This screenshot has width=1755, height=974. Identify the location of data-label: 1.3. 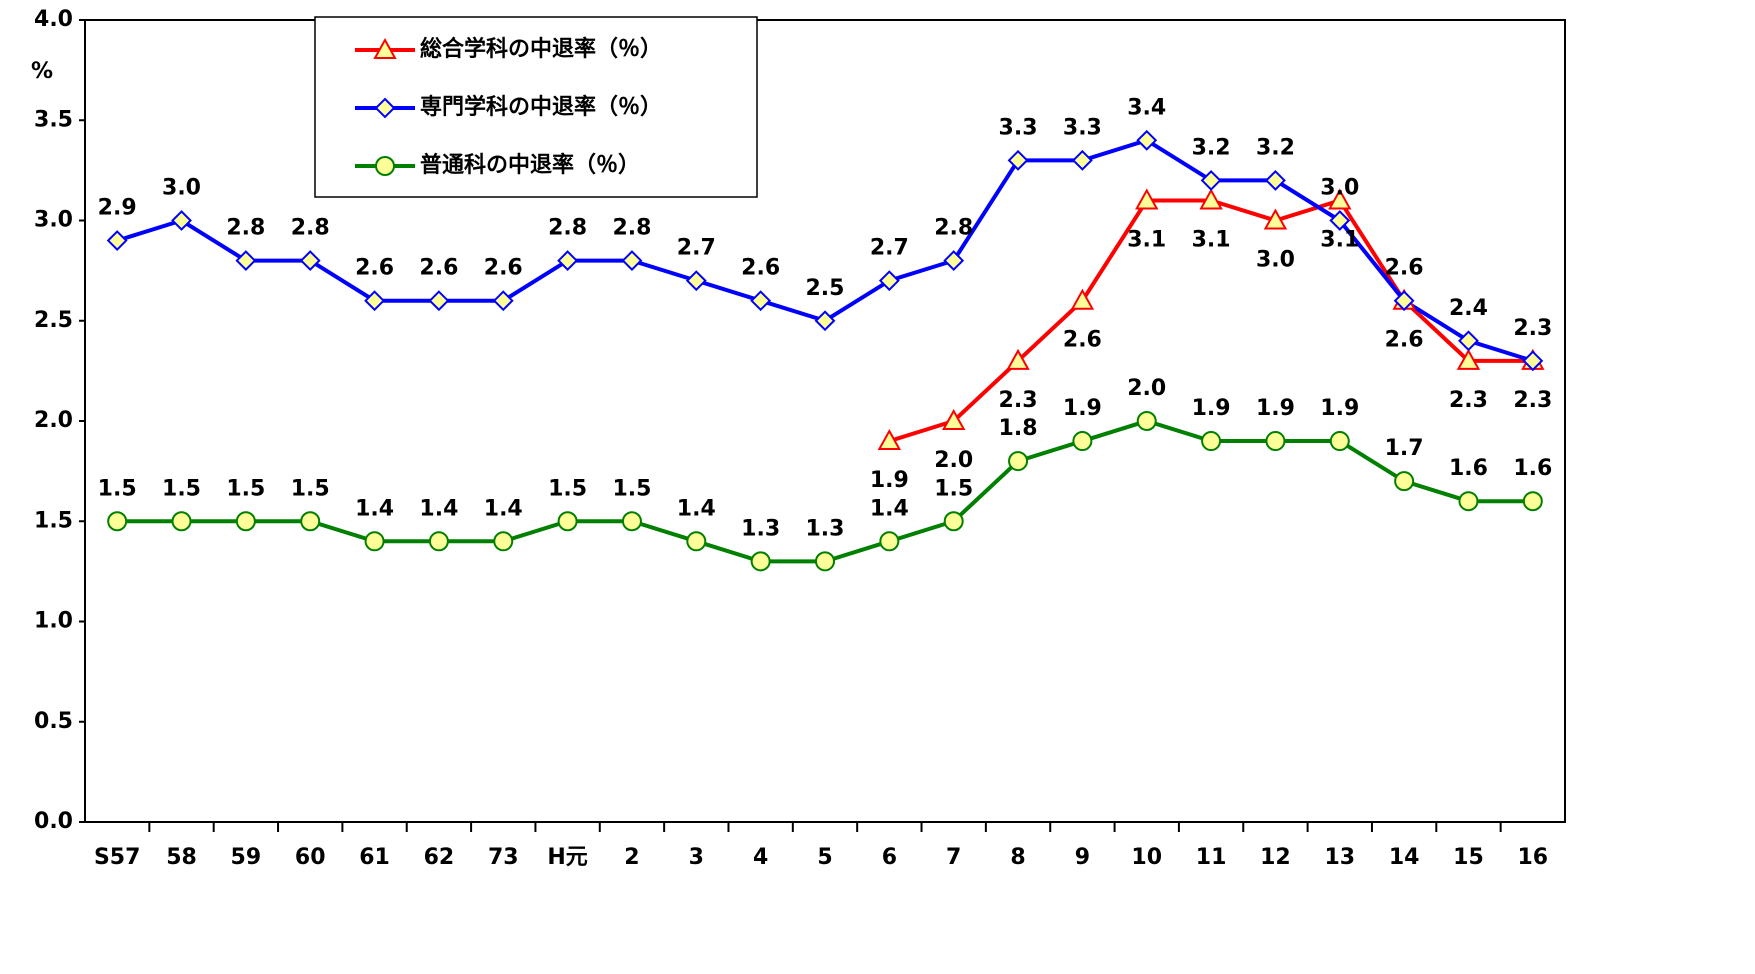
(825, 528).